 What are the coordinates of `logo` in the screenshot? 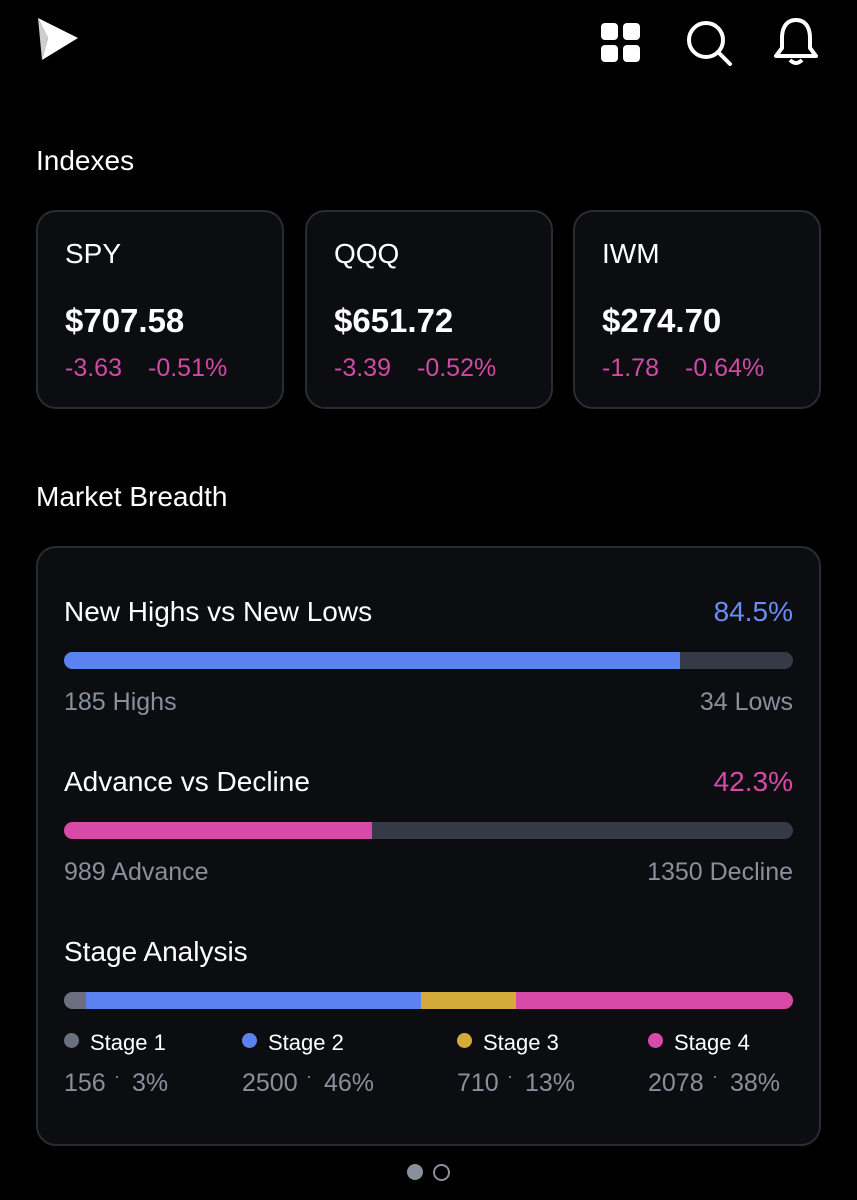 It's located at (58, 40).